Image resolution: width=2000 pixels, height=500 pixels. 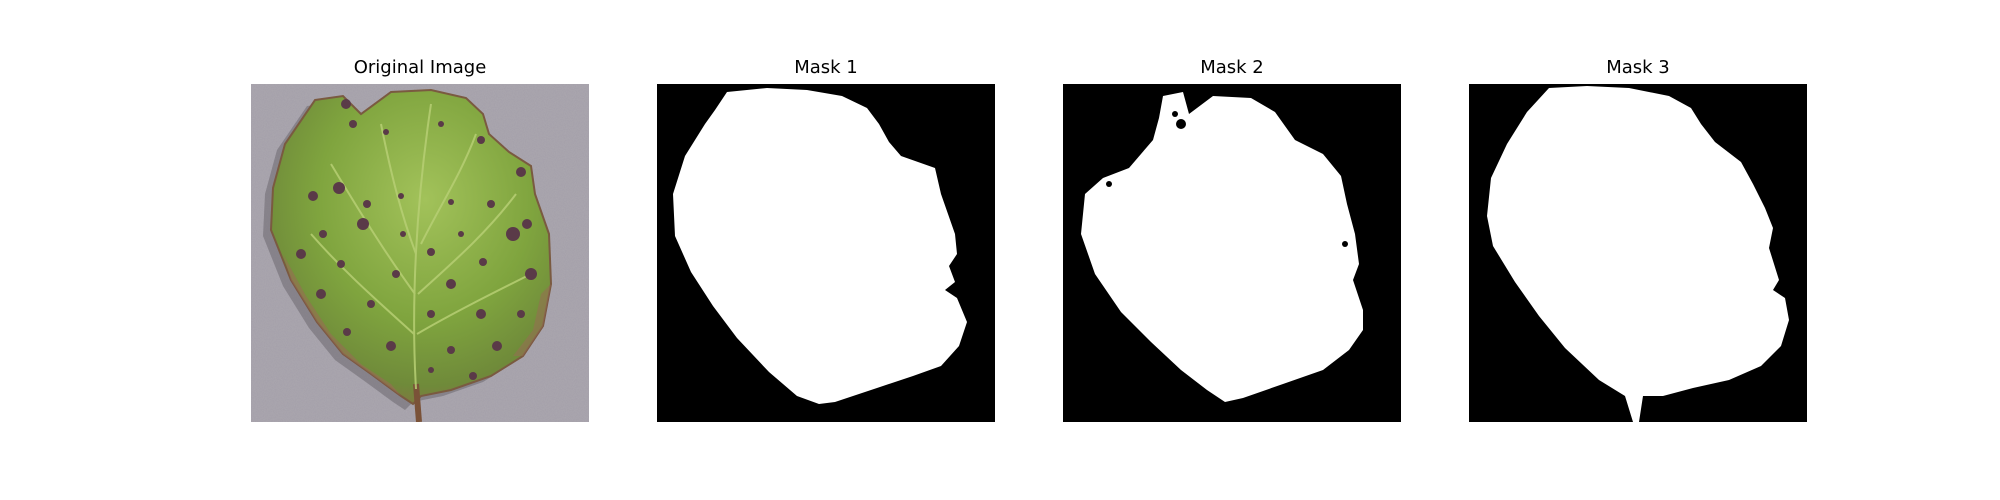 What do you see at coordinates (826, 67) in the screenshot?
I see `panel-title: Mask 1` at bounding box center [826, 67].